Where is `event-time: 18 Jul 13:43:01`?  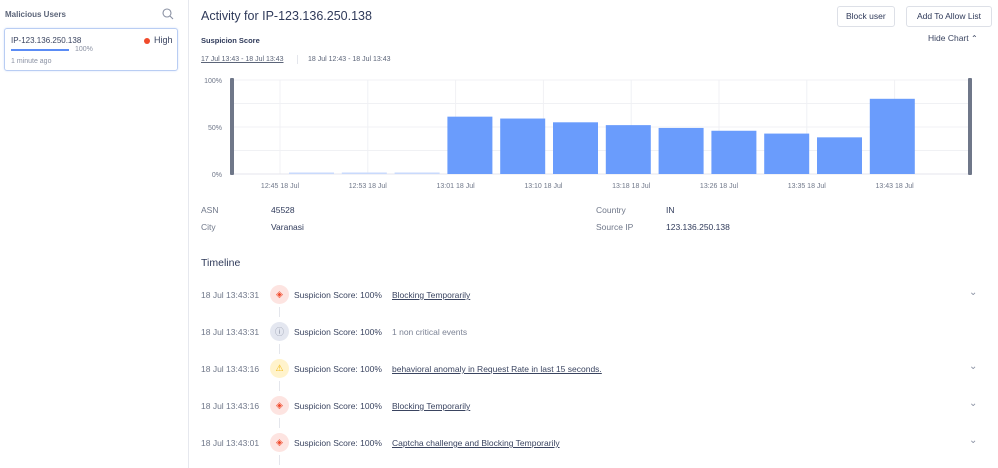
event-time: 18 Jul 13:43:01 is located at coordinates (230, 443).